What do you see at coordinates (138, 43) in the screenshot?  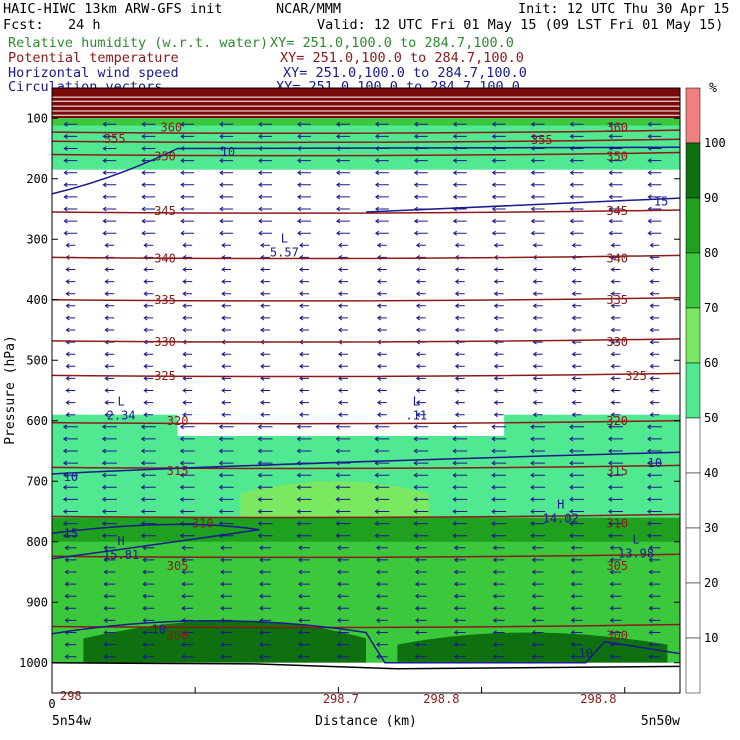 I see `field-rh-name: Relative humidity (w.r.t. water)` at bounding box center [138, 43].